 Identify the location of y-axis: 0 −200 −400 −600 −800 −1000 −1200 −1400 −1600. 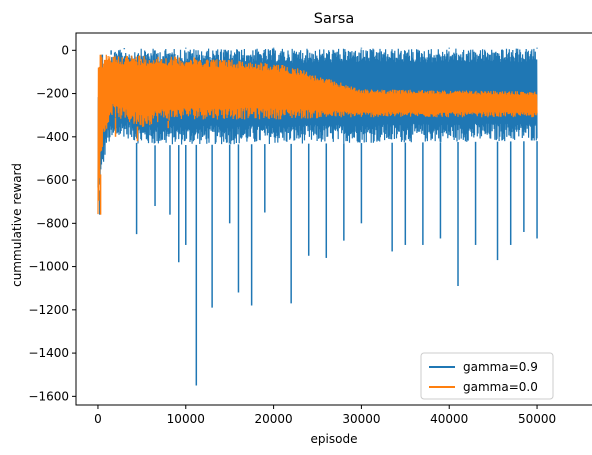
(52, 223).